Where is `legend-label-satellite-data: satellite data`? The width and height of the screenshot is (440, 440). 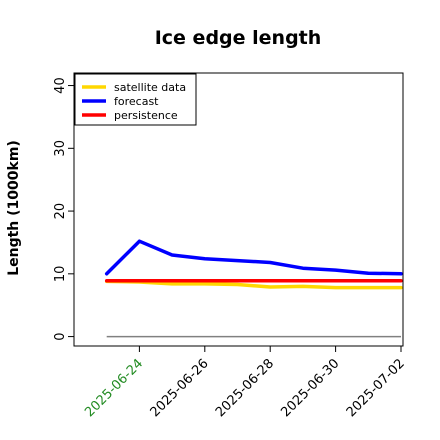
legend-label-satellite-data: satellite data is located at coordinates (150, 87).